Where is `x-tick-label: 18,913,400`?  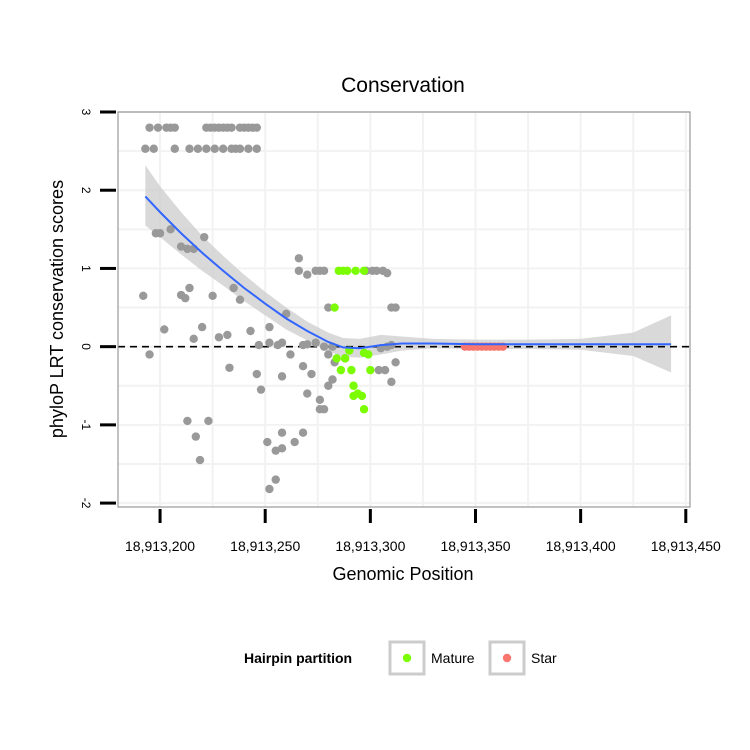
x-tick-label: 18,913,400 is located at coordinates (581, 546).